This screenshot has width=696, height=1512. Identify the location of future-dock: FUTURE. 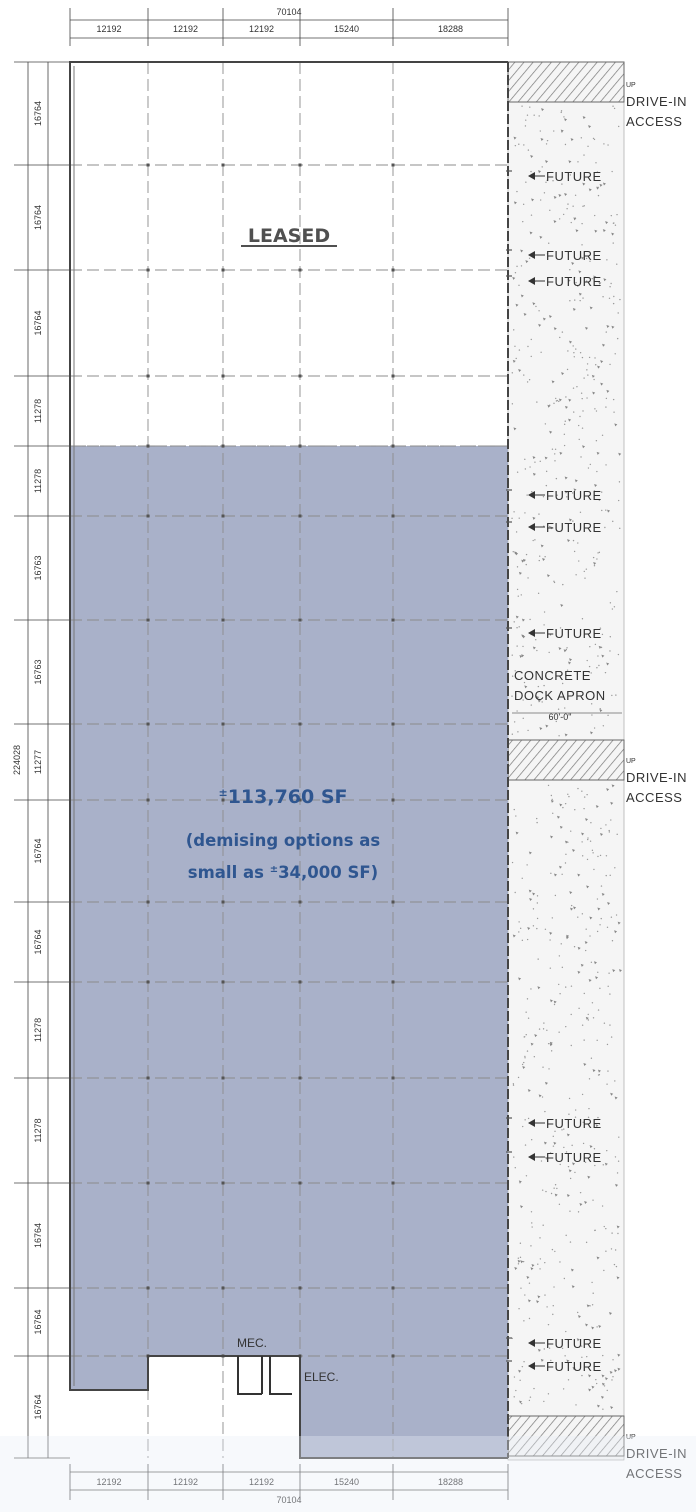
(553, 495).